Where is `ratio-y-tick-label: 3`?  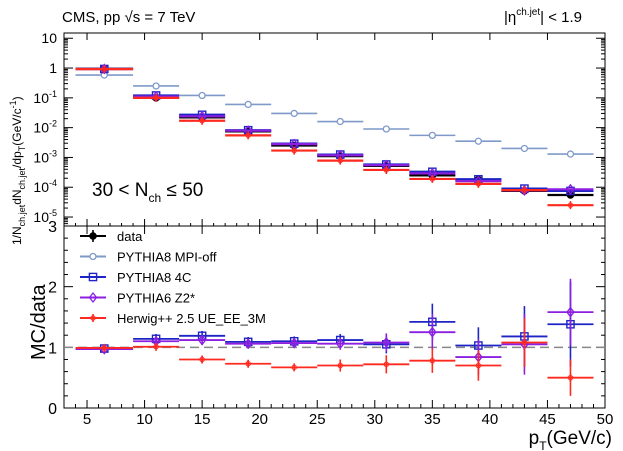 ratio-y-tick-label: 3 is located at coordinates (52, 227).